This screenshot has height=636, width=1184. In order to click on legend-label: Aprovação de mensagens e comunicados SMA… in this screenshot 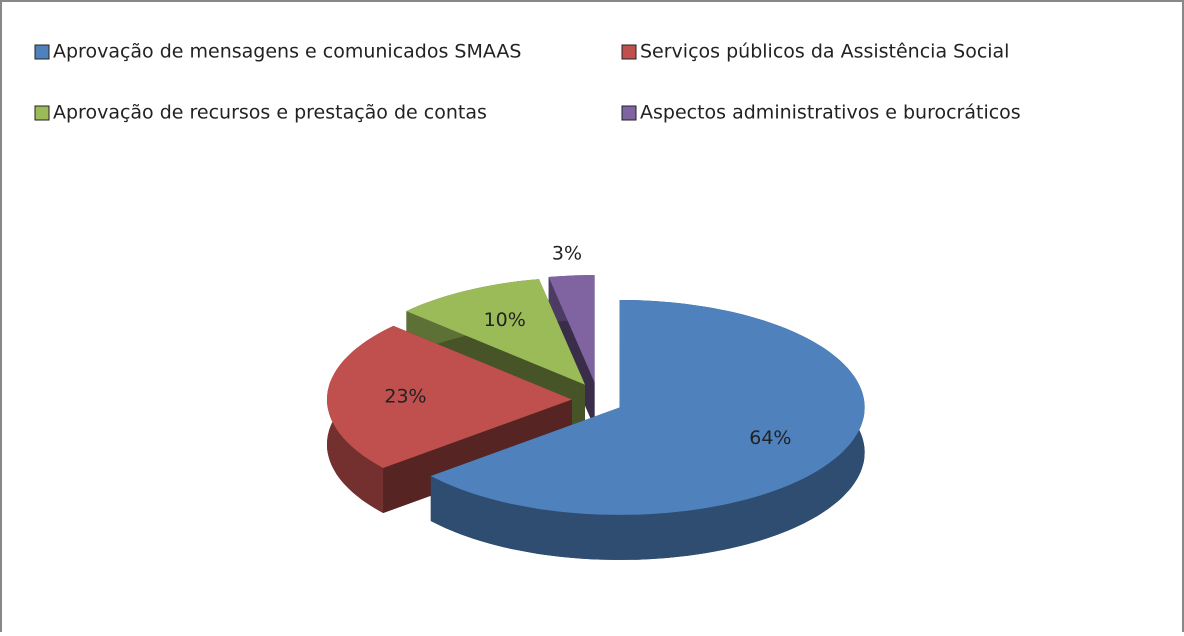, I will do `click(287, 52)`.